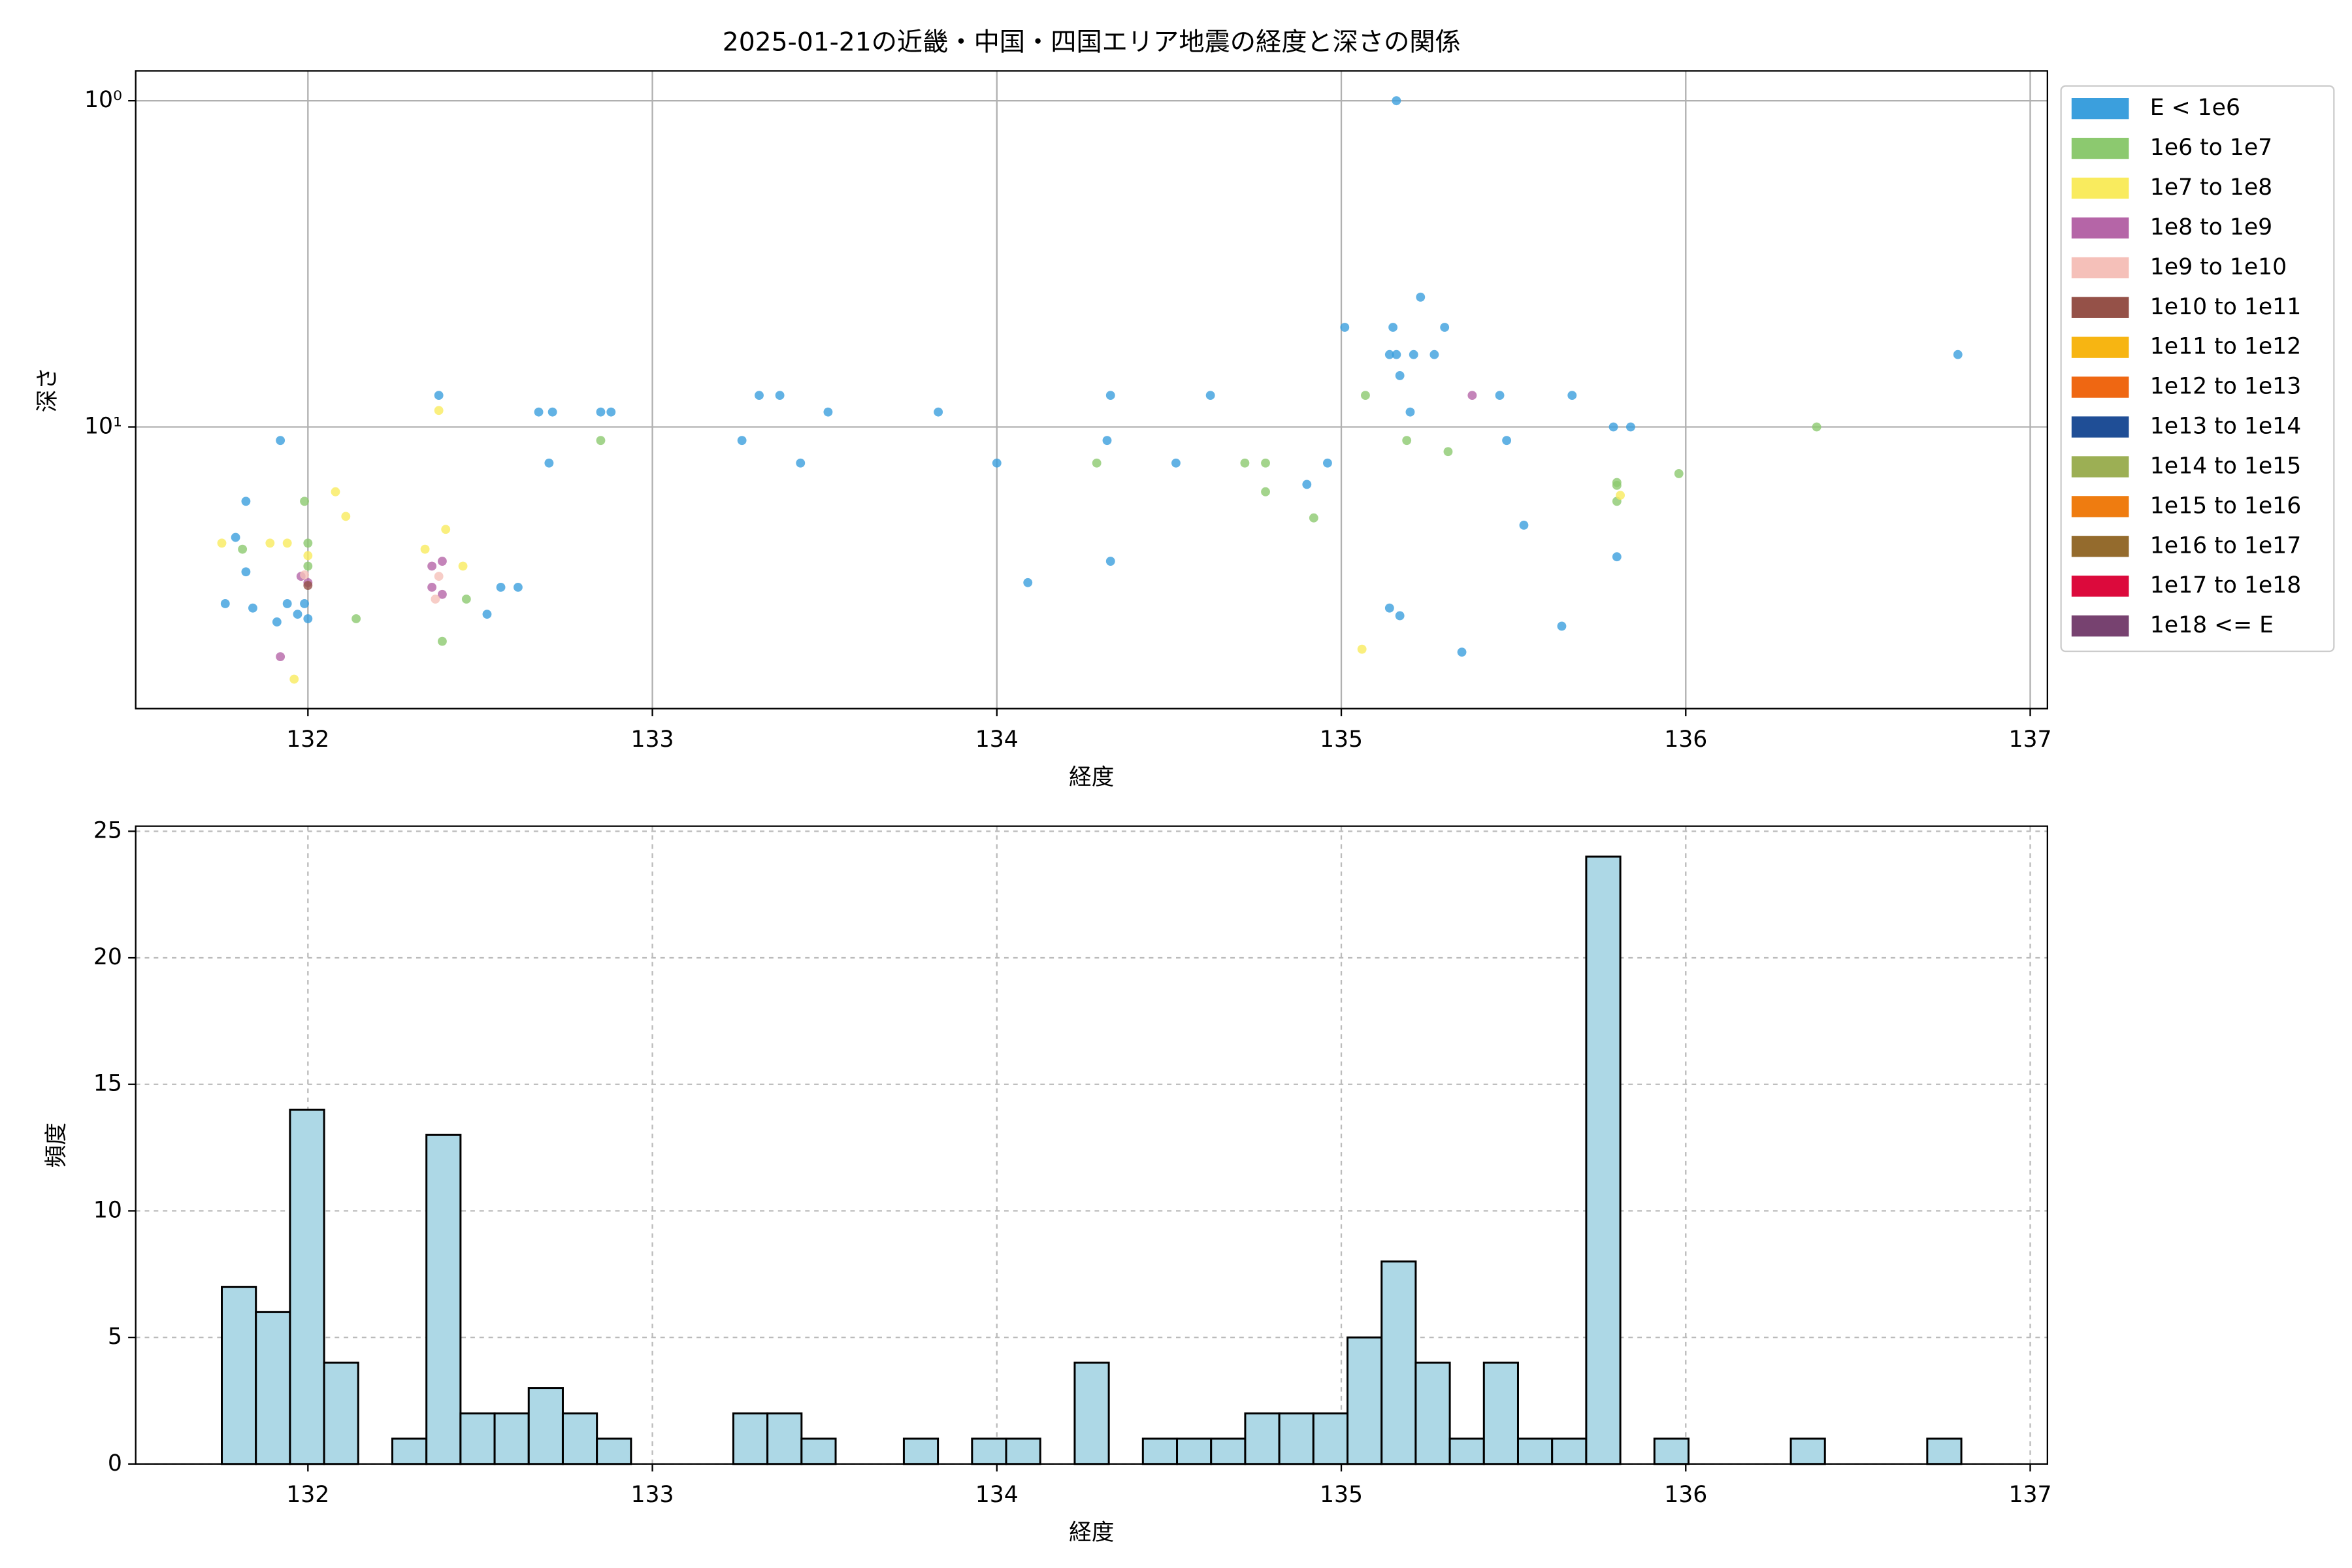 This screenshot has width=2352, height=1568. Describe the element at coordinates (2211, 148) in the screenshot. I see `legend-label: 1e6 to 1e7` at that location.